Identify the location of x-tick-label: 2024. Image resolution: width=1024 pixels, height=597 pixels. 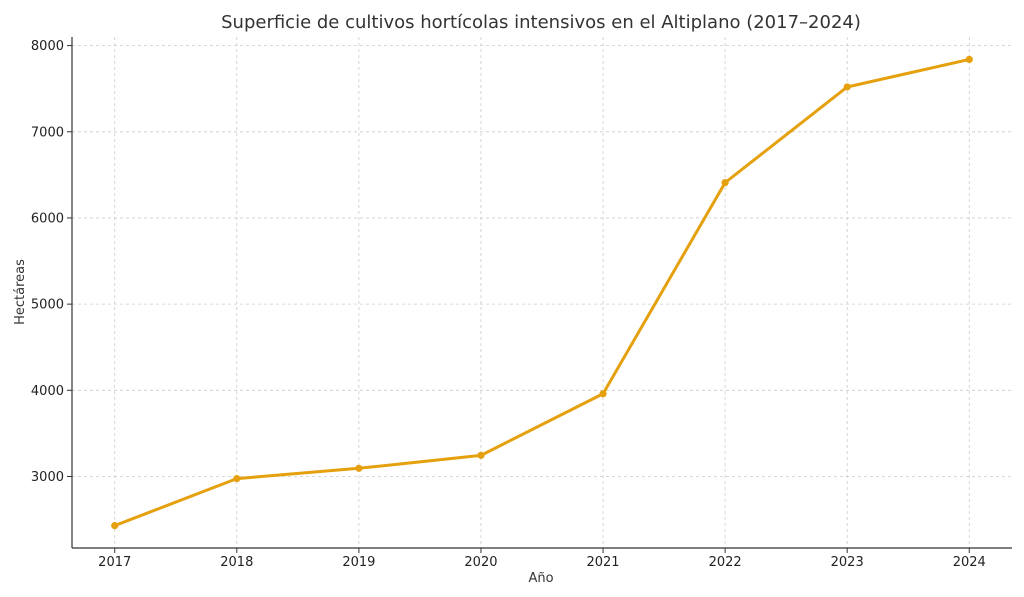
(969, 562).